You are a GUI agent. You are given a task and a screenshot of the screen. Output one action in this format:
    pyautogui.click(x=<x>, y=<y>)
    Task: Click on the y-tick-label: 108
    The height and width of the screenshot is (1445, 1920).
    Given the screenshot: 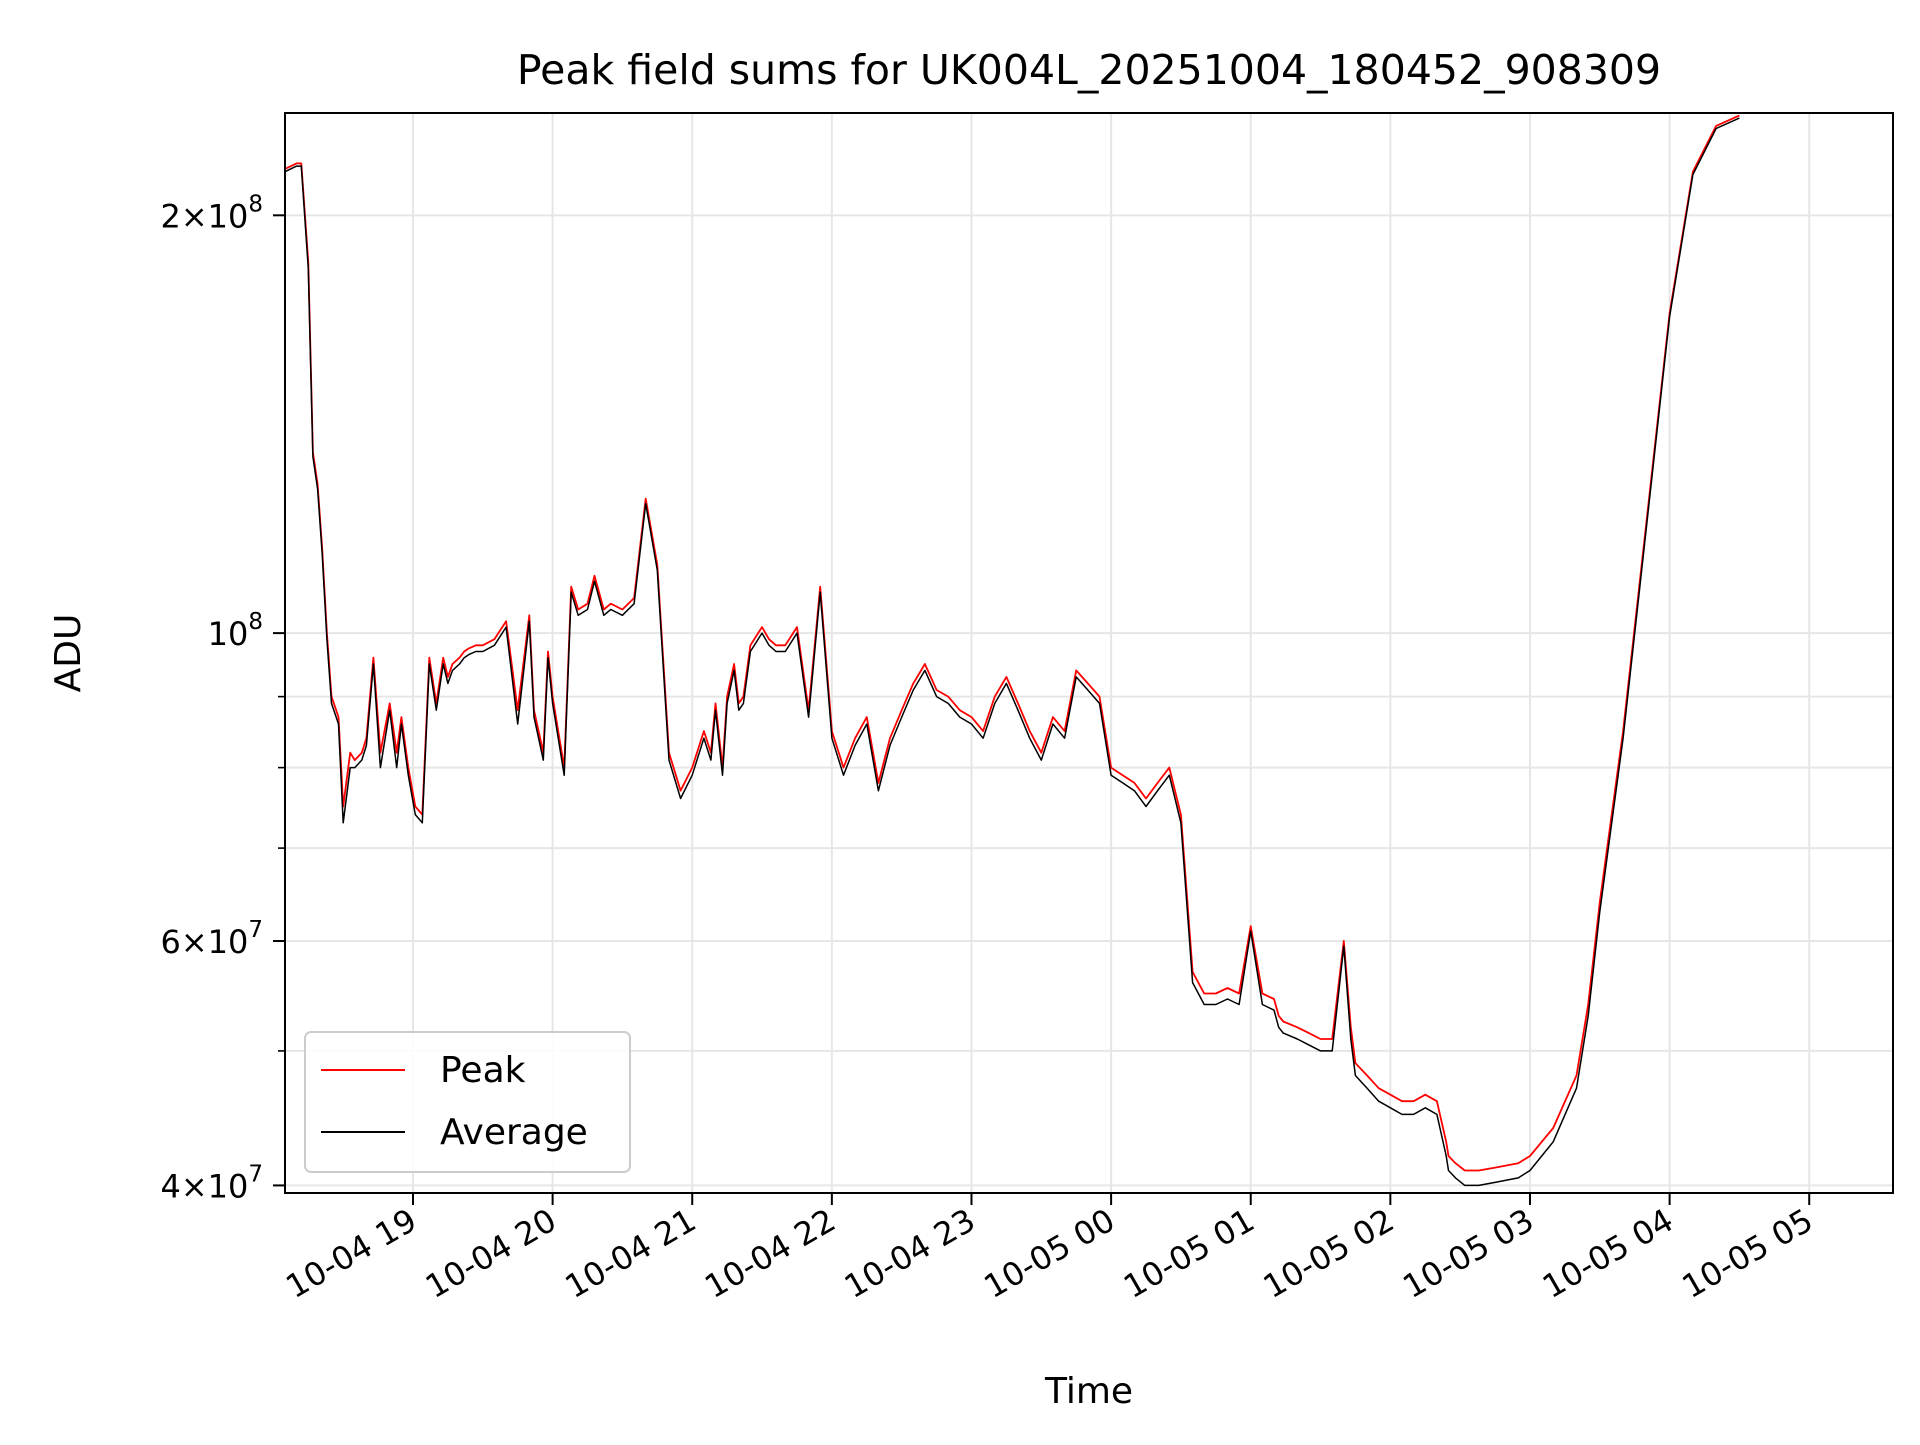 What is the action you would take?
    pyautogui.click(x=235, y=631)
    